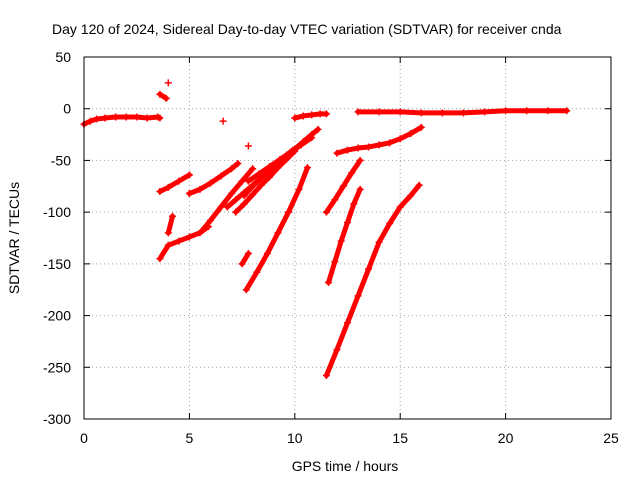 Image resolution: width=640 pixels, height=480 pixels. Describe the element at coordinates (190, 438) in the screenshot. I see `x-tick-label: 5` at that location.